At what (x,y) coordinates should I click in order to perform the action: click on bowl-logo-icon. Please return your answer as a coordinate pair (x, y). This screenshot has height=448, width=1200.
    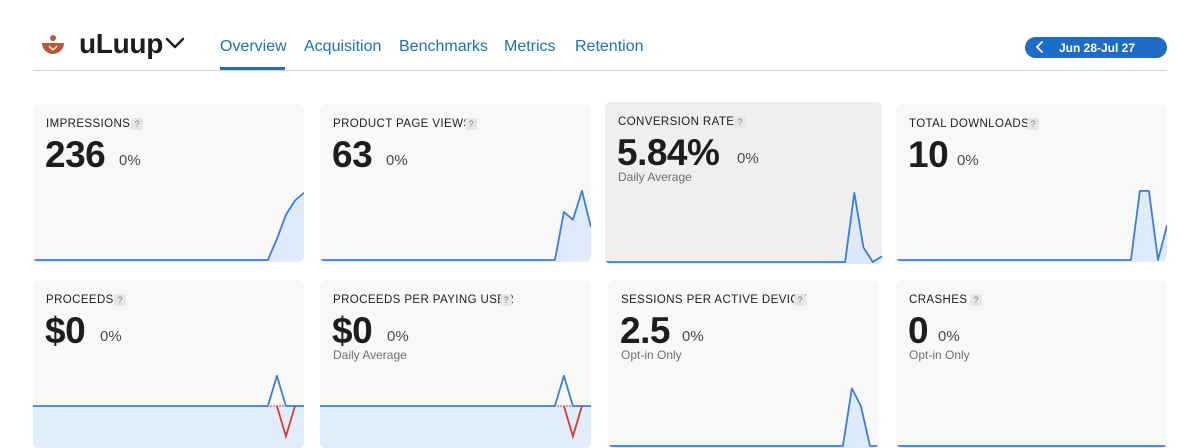
    Looking at the image, I should click on (53, 44).